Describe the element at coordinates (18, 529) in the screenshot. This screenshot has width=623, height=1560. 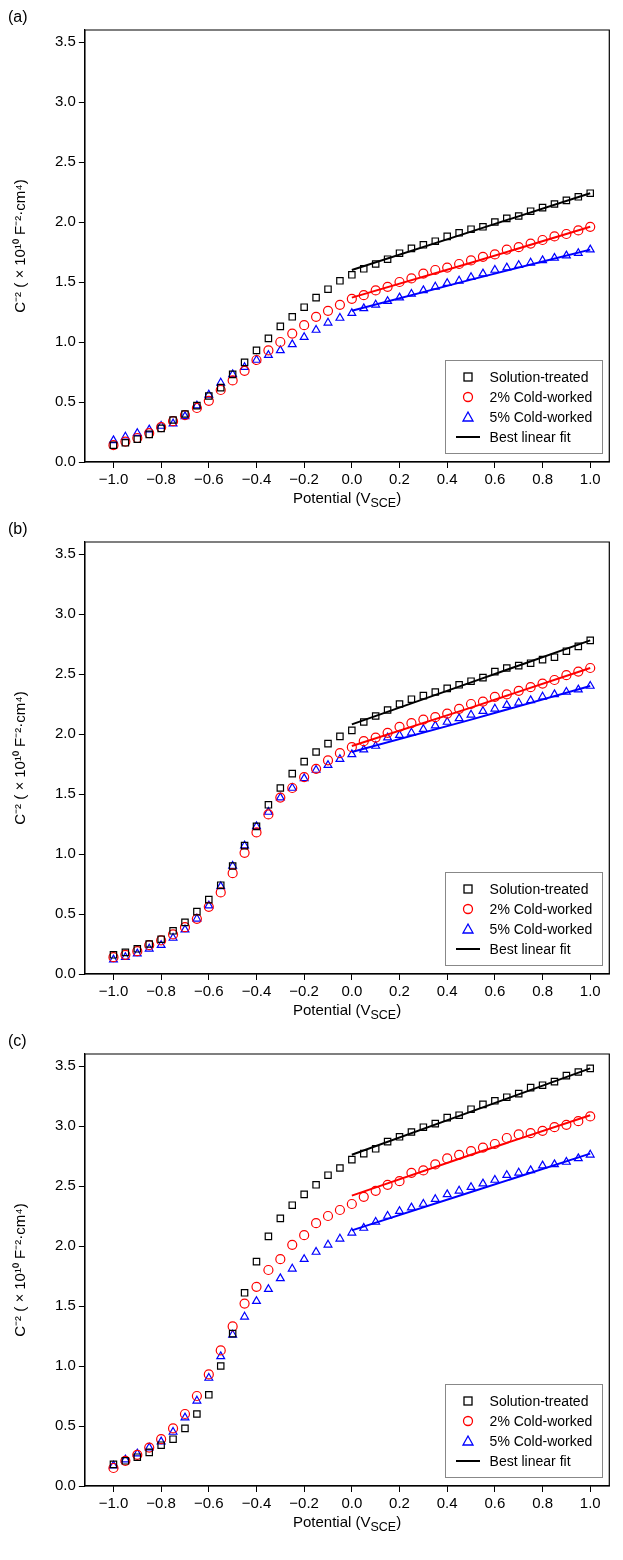
I see `chart-title: (b)` at that location.